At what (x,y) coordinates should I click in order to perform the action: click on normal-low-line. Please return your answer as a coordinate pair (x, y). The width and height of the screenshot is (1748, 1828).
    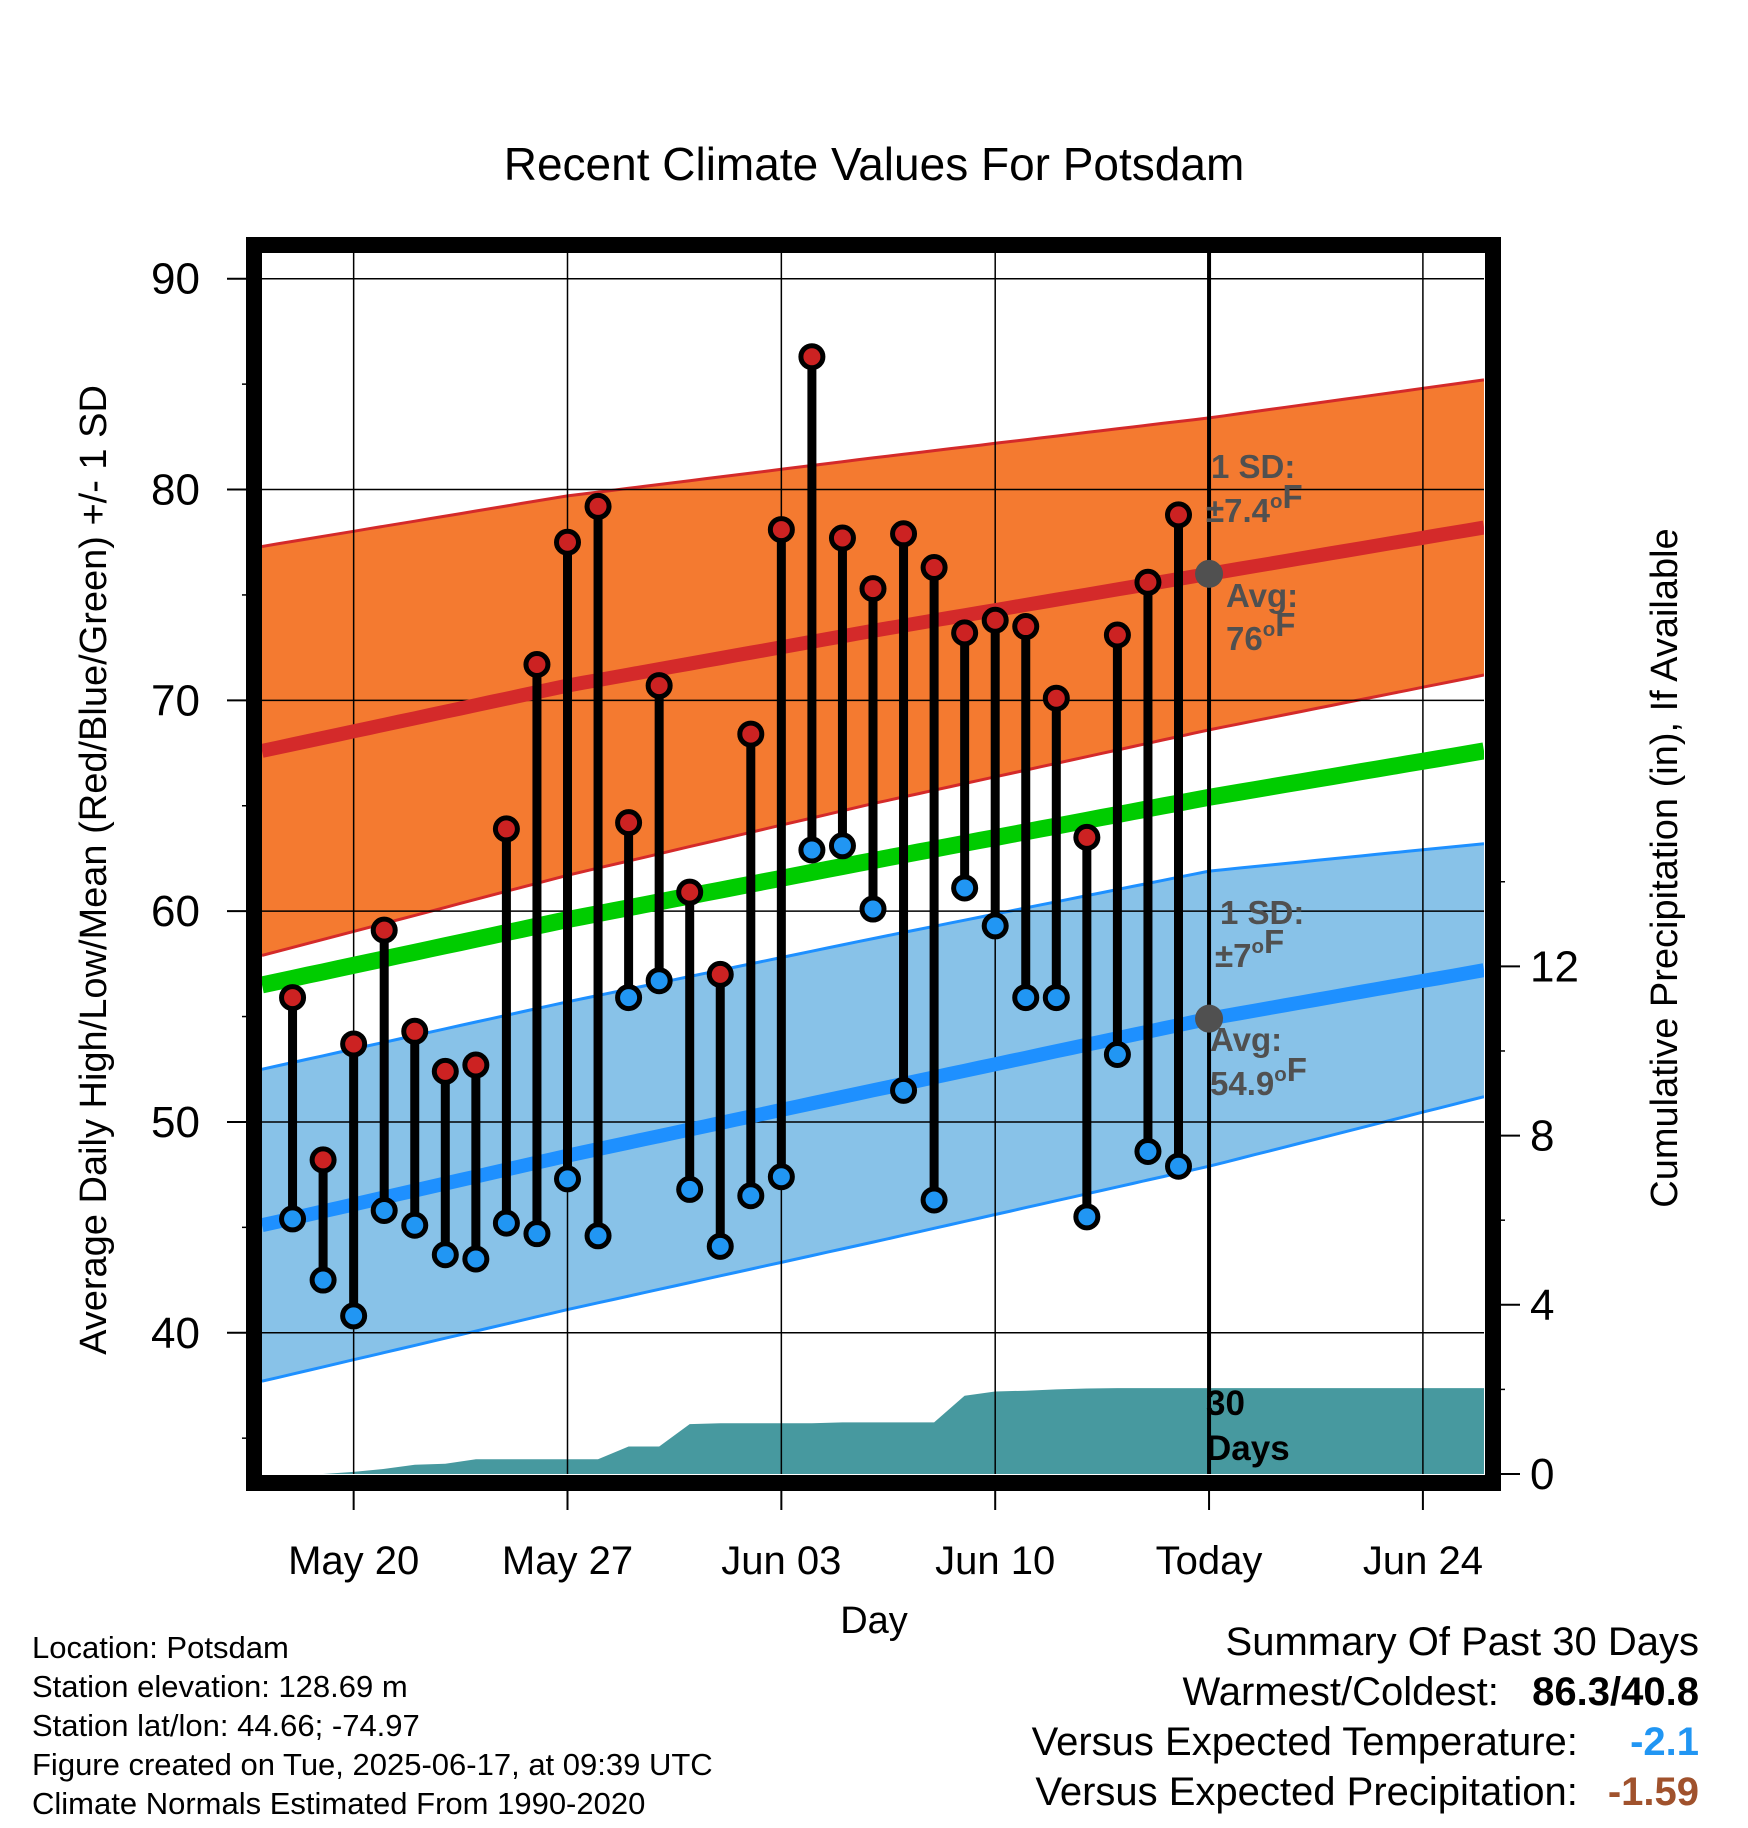
    Looking at the image, I should click on (873, 1098).